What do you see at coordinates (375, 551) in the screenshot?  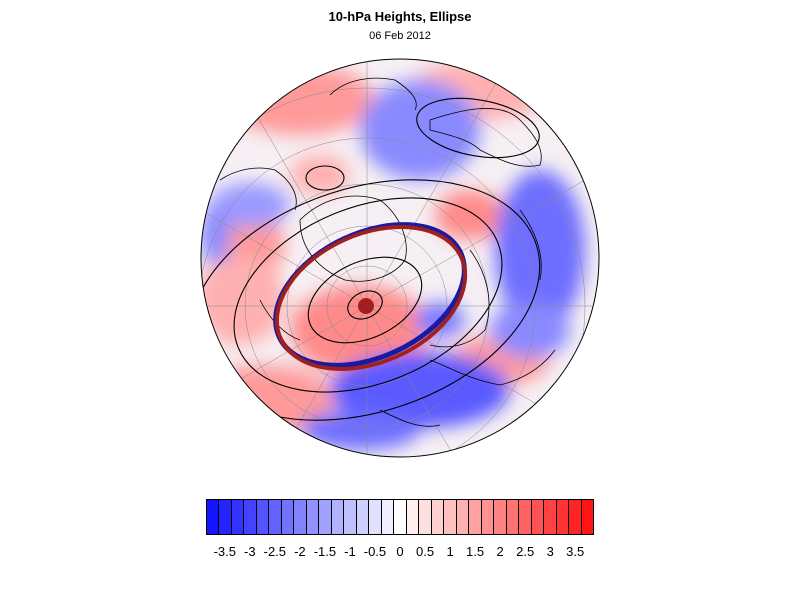 I see `colorbar-tick-label: -0.5` at bounding box center [375, 551].